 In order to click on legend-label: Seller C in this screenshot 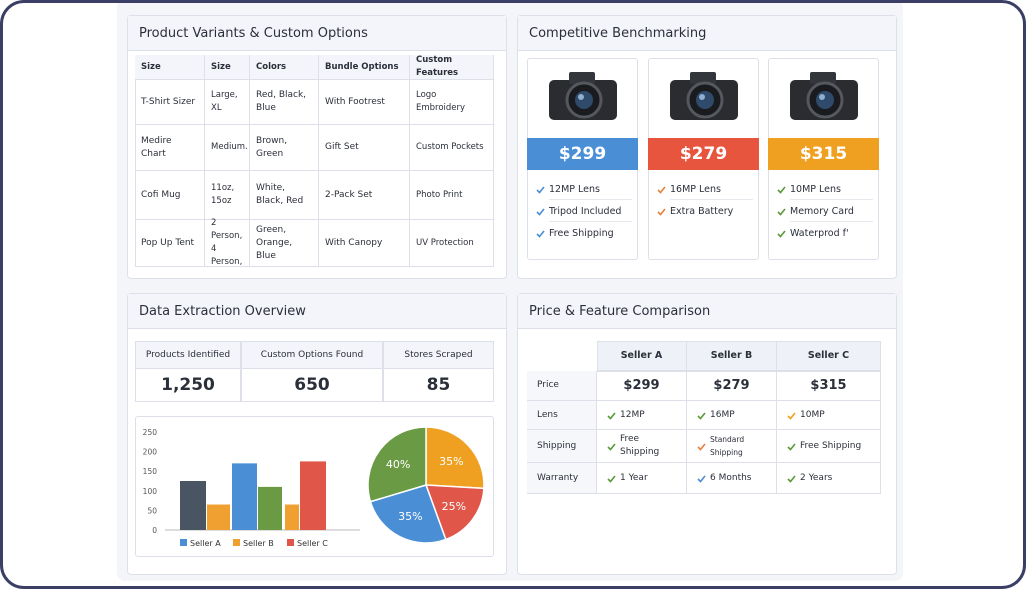, I will do `click(312, 543)`.